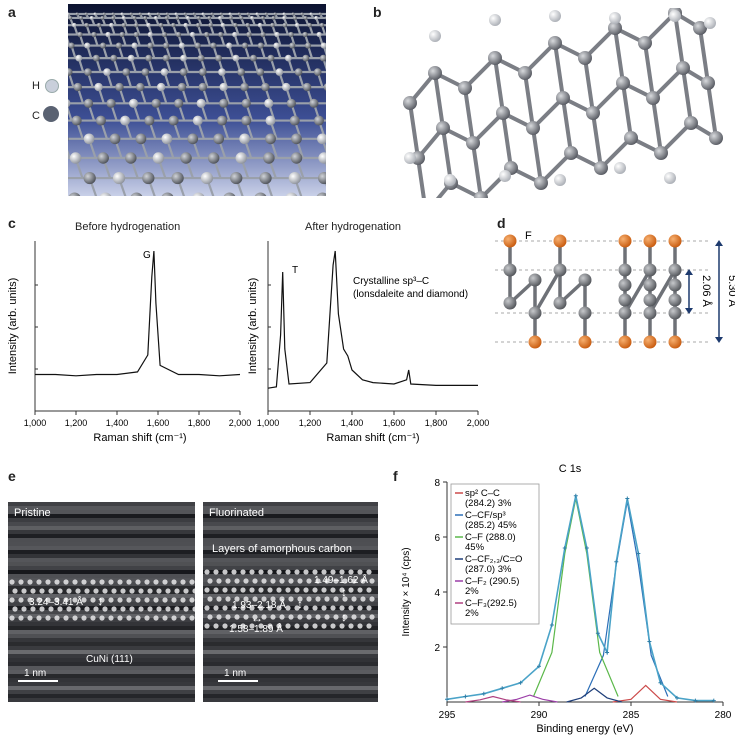 The image size is (737, 750). I want to click on xps-legend-line2: (287.0) 3%, so click(488, 569).